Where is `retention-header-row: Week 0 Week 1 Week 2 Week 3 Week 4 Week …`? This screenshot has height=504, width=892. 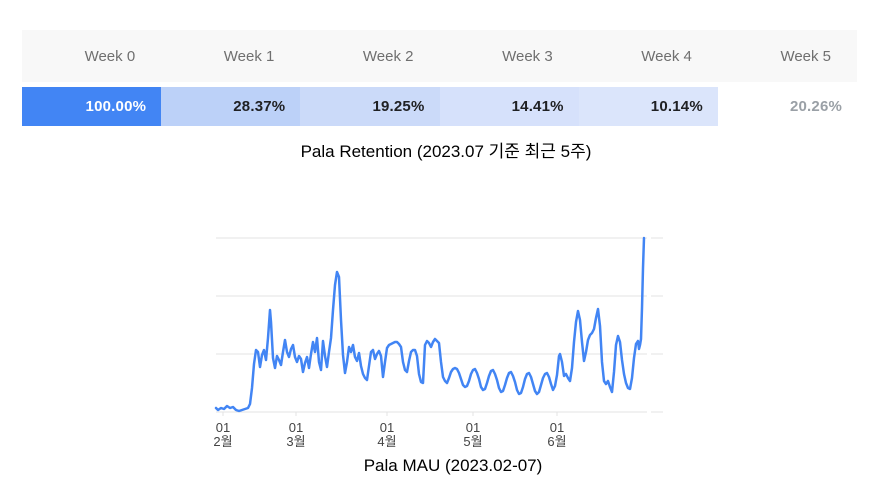 retention-header-row: Week 0 Week 1 Week 2 Week 3 Week 4 Week … is located at coordinates (439, 56).